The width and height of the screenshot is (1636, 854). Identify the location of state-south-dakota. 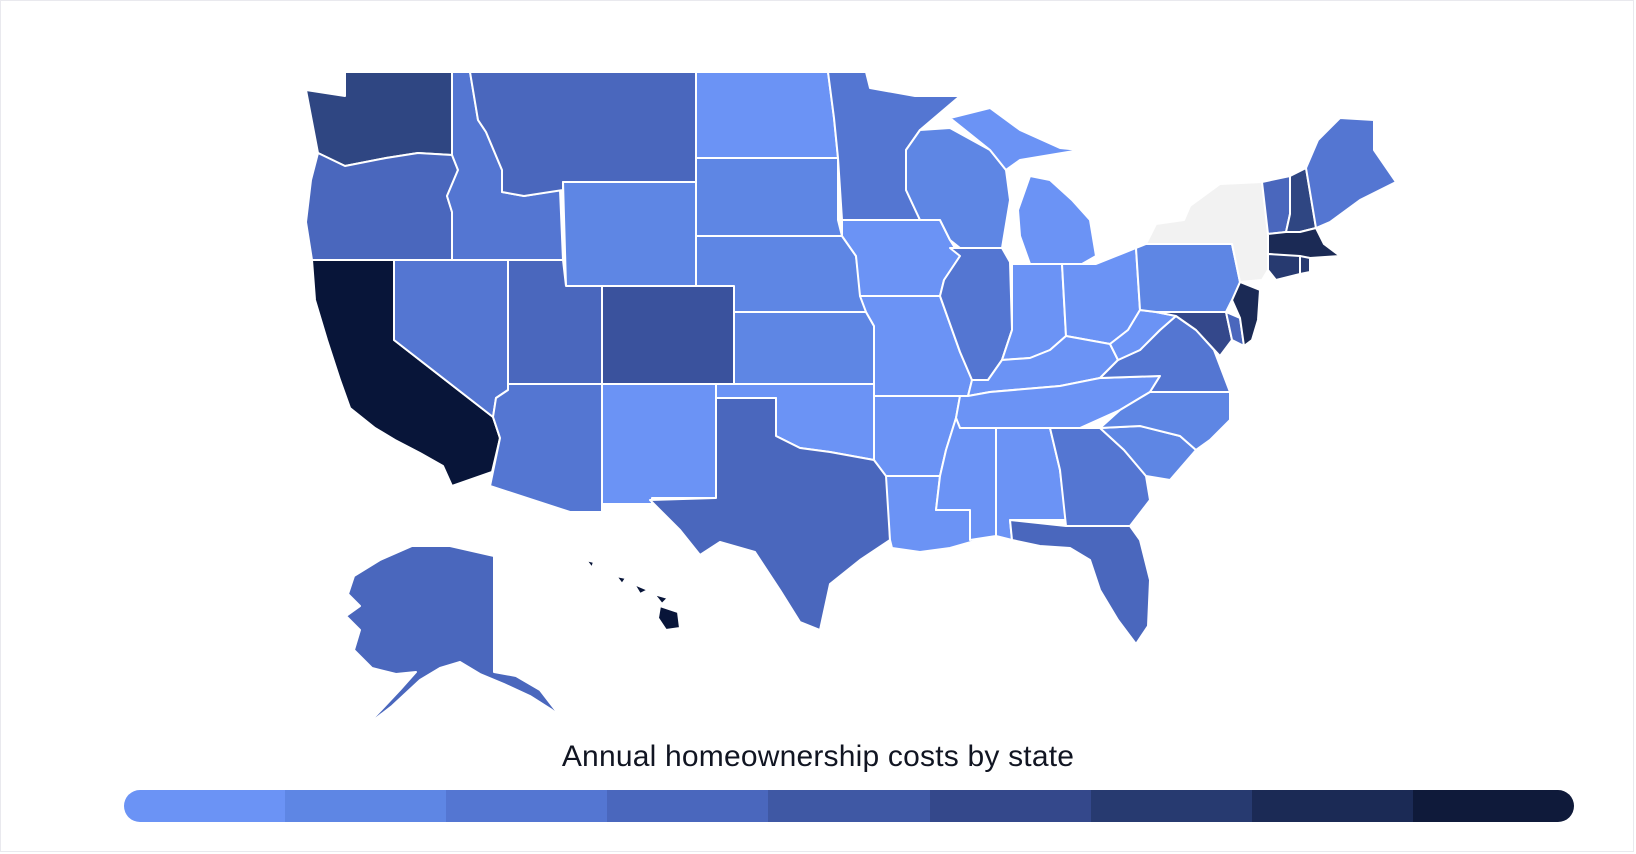
(769, 197).